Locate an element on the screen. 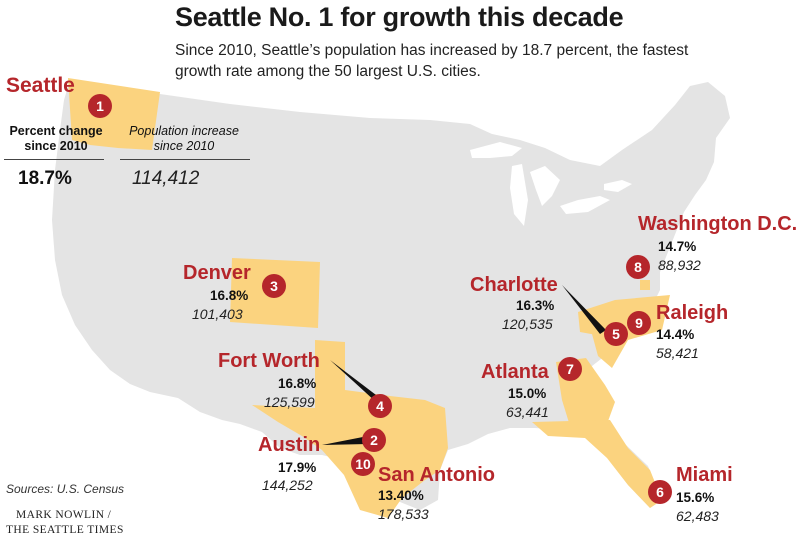 The height and width of the screenshot is (542, 804). charlotte-pointer is located at coordinates (584, 309).